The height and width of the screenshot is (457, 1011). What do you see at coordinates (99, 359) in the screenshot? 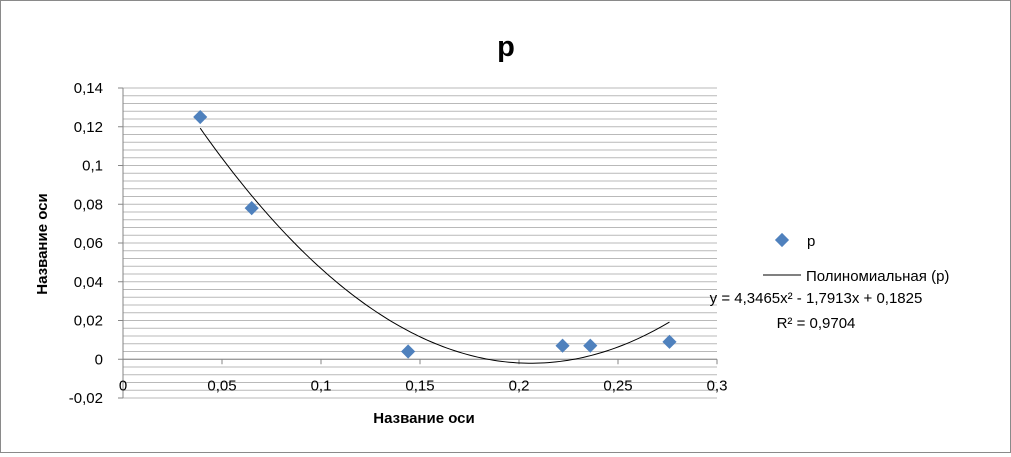
I see `y-tick-label: 0` at bounding box center [99, 359].